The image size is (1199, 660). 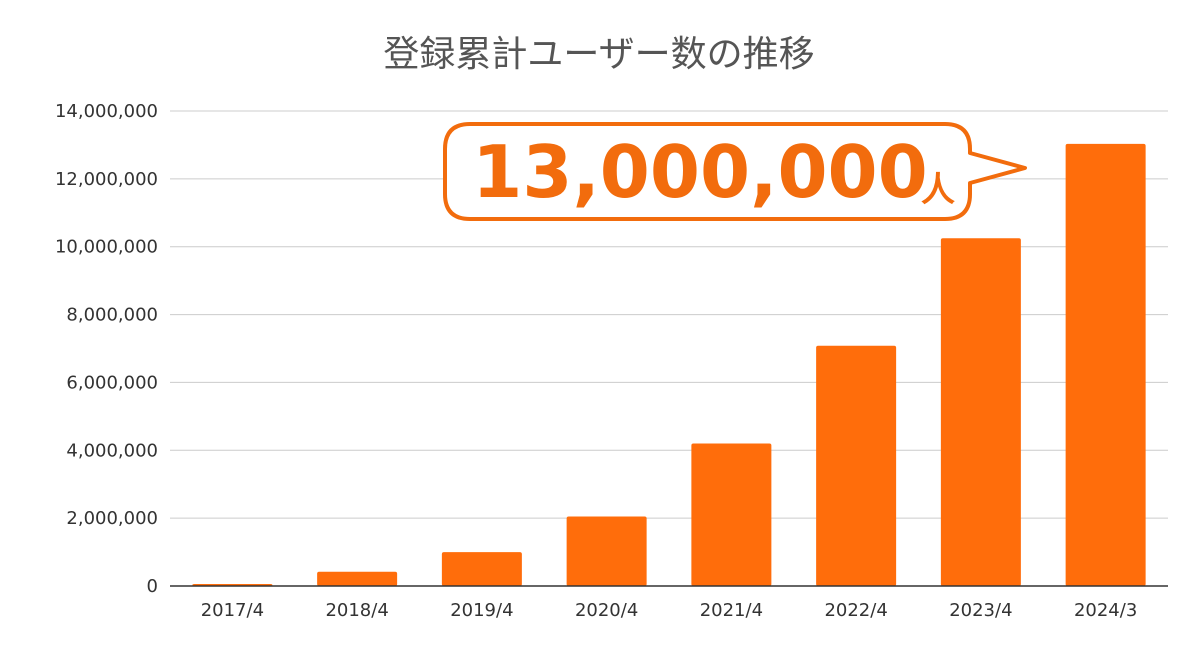 I want to click on y-tick-label: 2,000,000, so click(x=112, y=518).